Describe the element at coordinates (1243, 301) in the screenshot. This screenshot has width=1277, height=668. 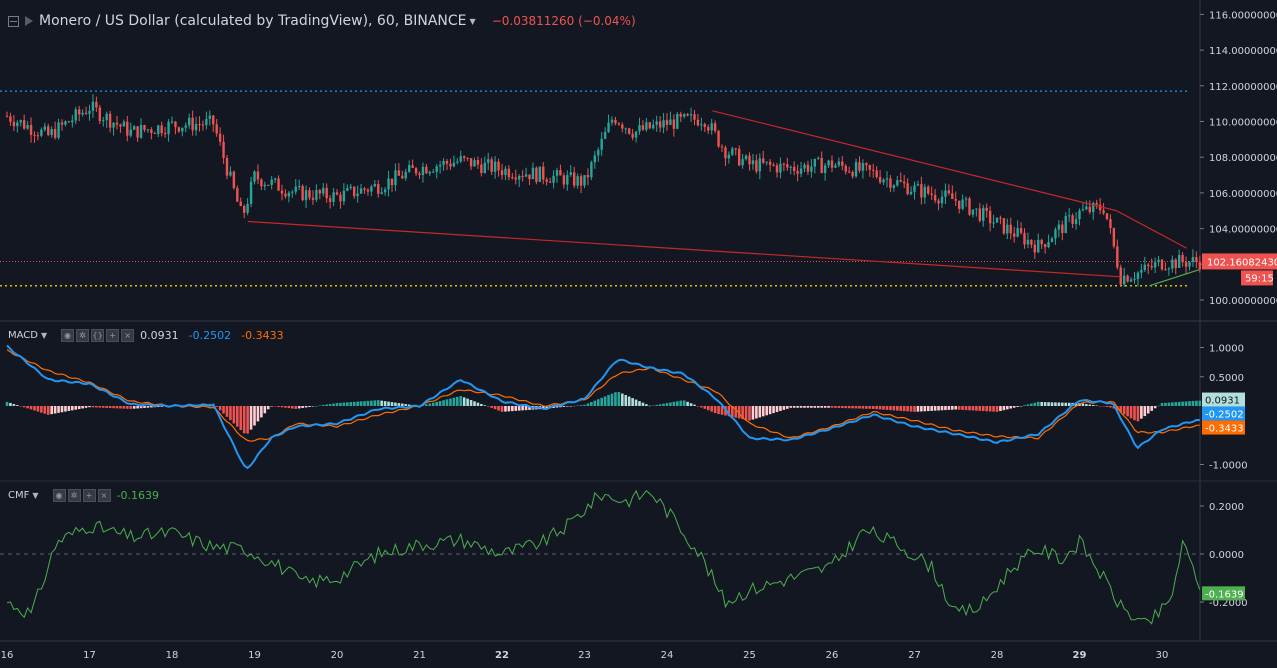
I see `price-tick-label: 100.00000000` at that location.